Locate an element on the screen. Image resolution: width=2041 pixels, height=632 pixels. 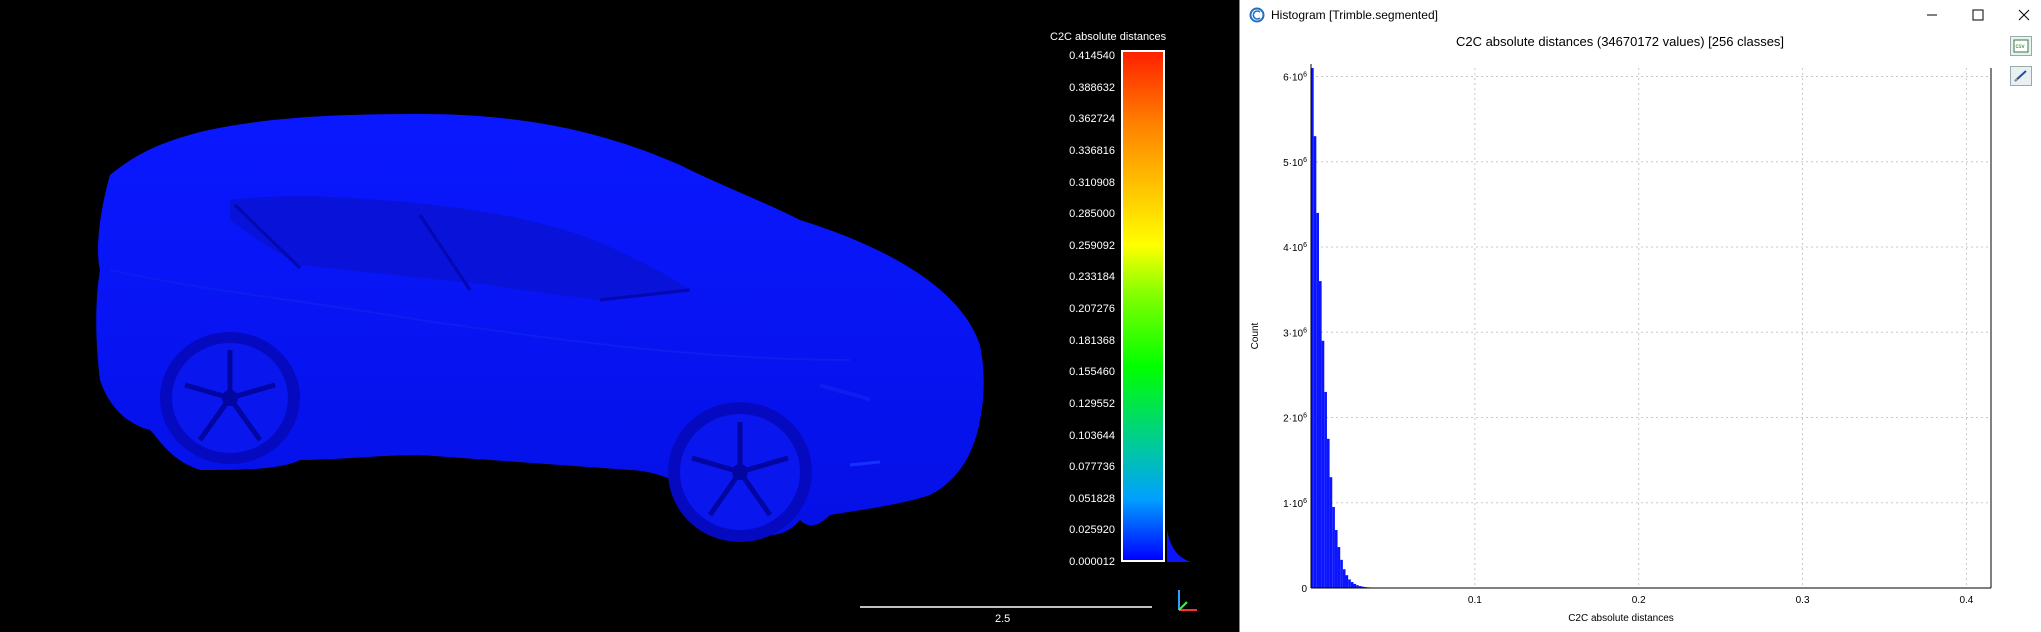
x-tick-label: 0.3 is located at coordinates (1803, 600).